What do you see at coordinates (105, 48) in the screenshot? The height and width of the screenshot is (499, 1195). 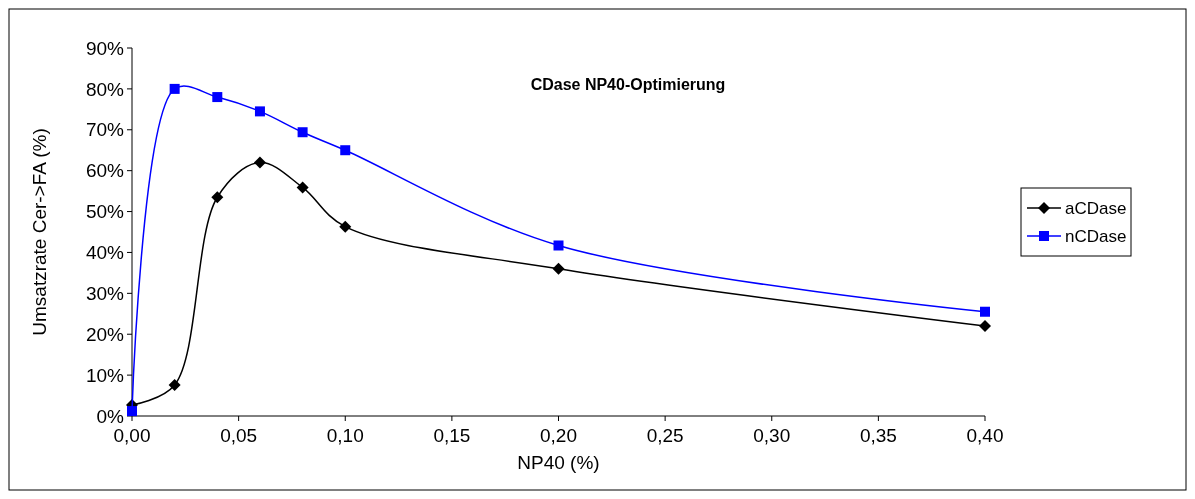 I see `y-tick-label: 90%` at bounding box center [105, 48].